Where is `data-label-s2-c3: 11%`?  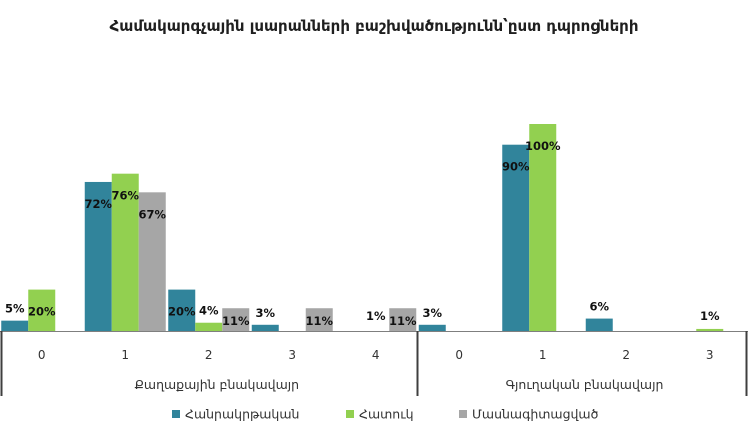 data-label-s2-c3: 11% is located at coordinates (319, 321).